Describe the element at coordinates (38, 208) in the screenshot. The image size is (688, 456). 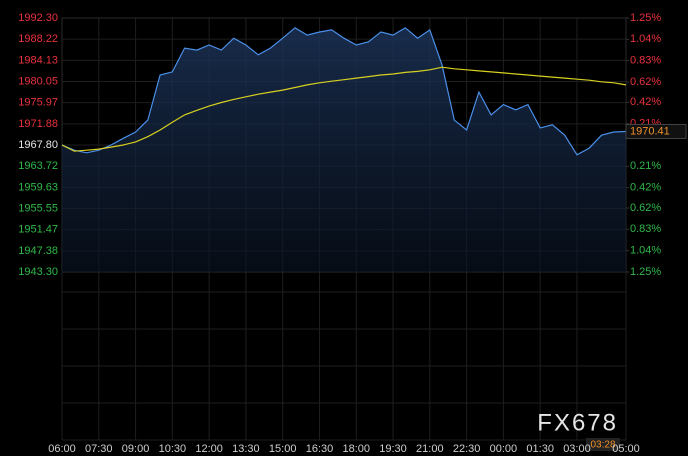
I see `y-tick-label: 1955.55` at that location.